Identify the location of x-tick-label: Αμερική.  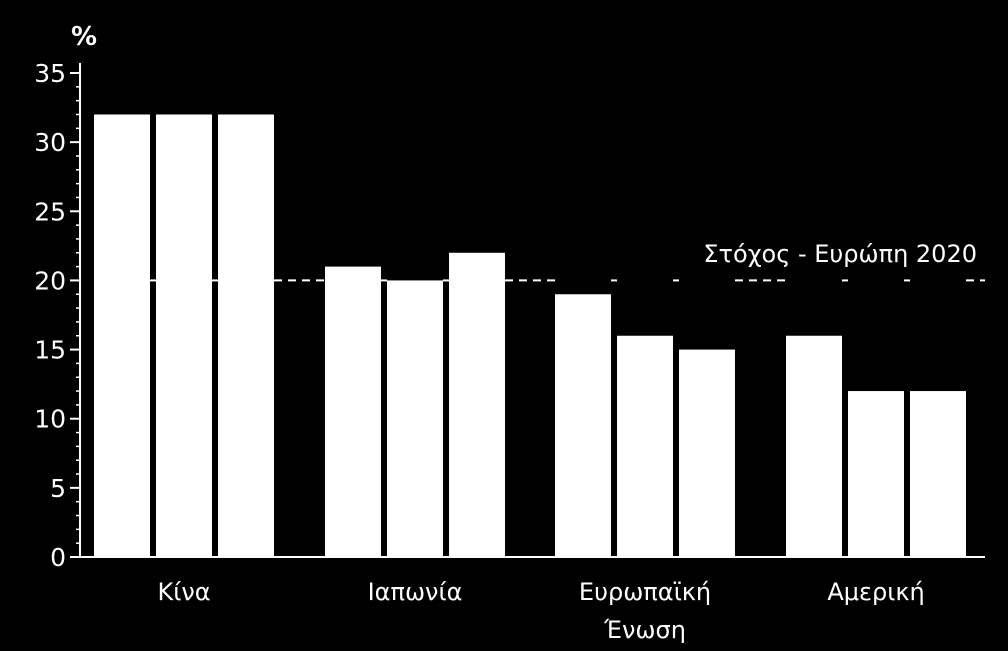
(875, 592).